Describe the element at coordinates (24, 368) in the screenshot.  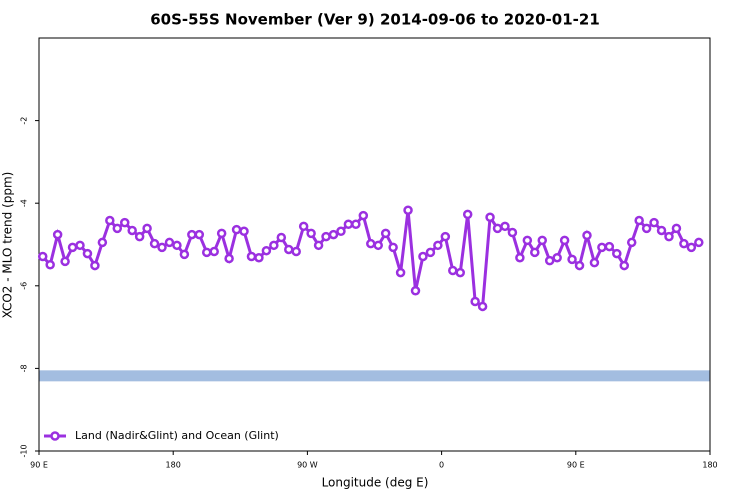
I see `y-tick-label: -8` at that location.